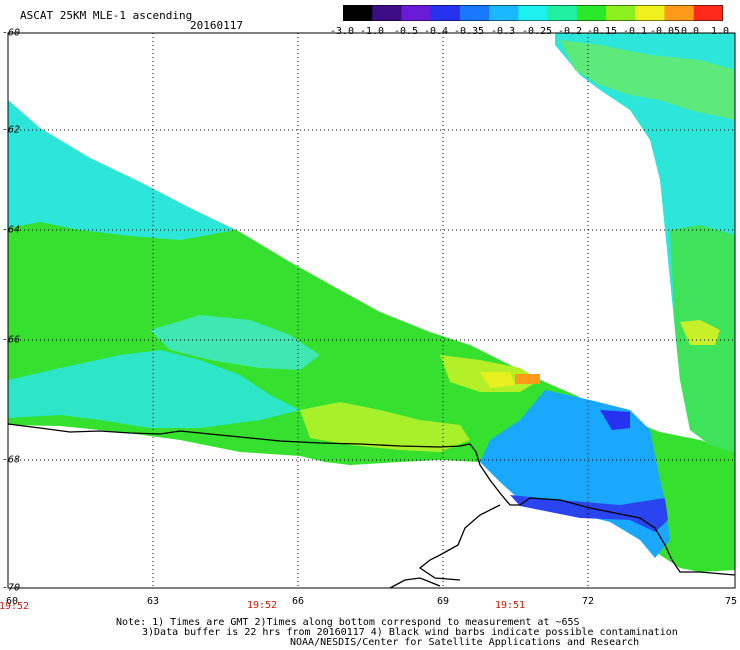 This screenshot has height=650, width=740. What do you see at coordinates (692, 477) in the screenshot?
I see `cyan-area-right` at bounding box center [692, 477].